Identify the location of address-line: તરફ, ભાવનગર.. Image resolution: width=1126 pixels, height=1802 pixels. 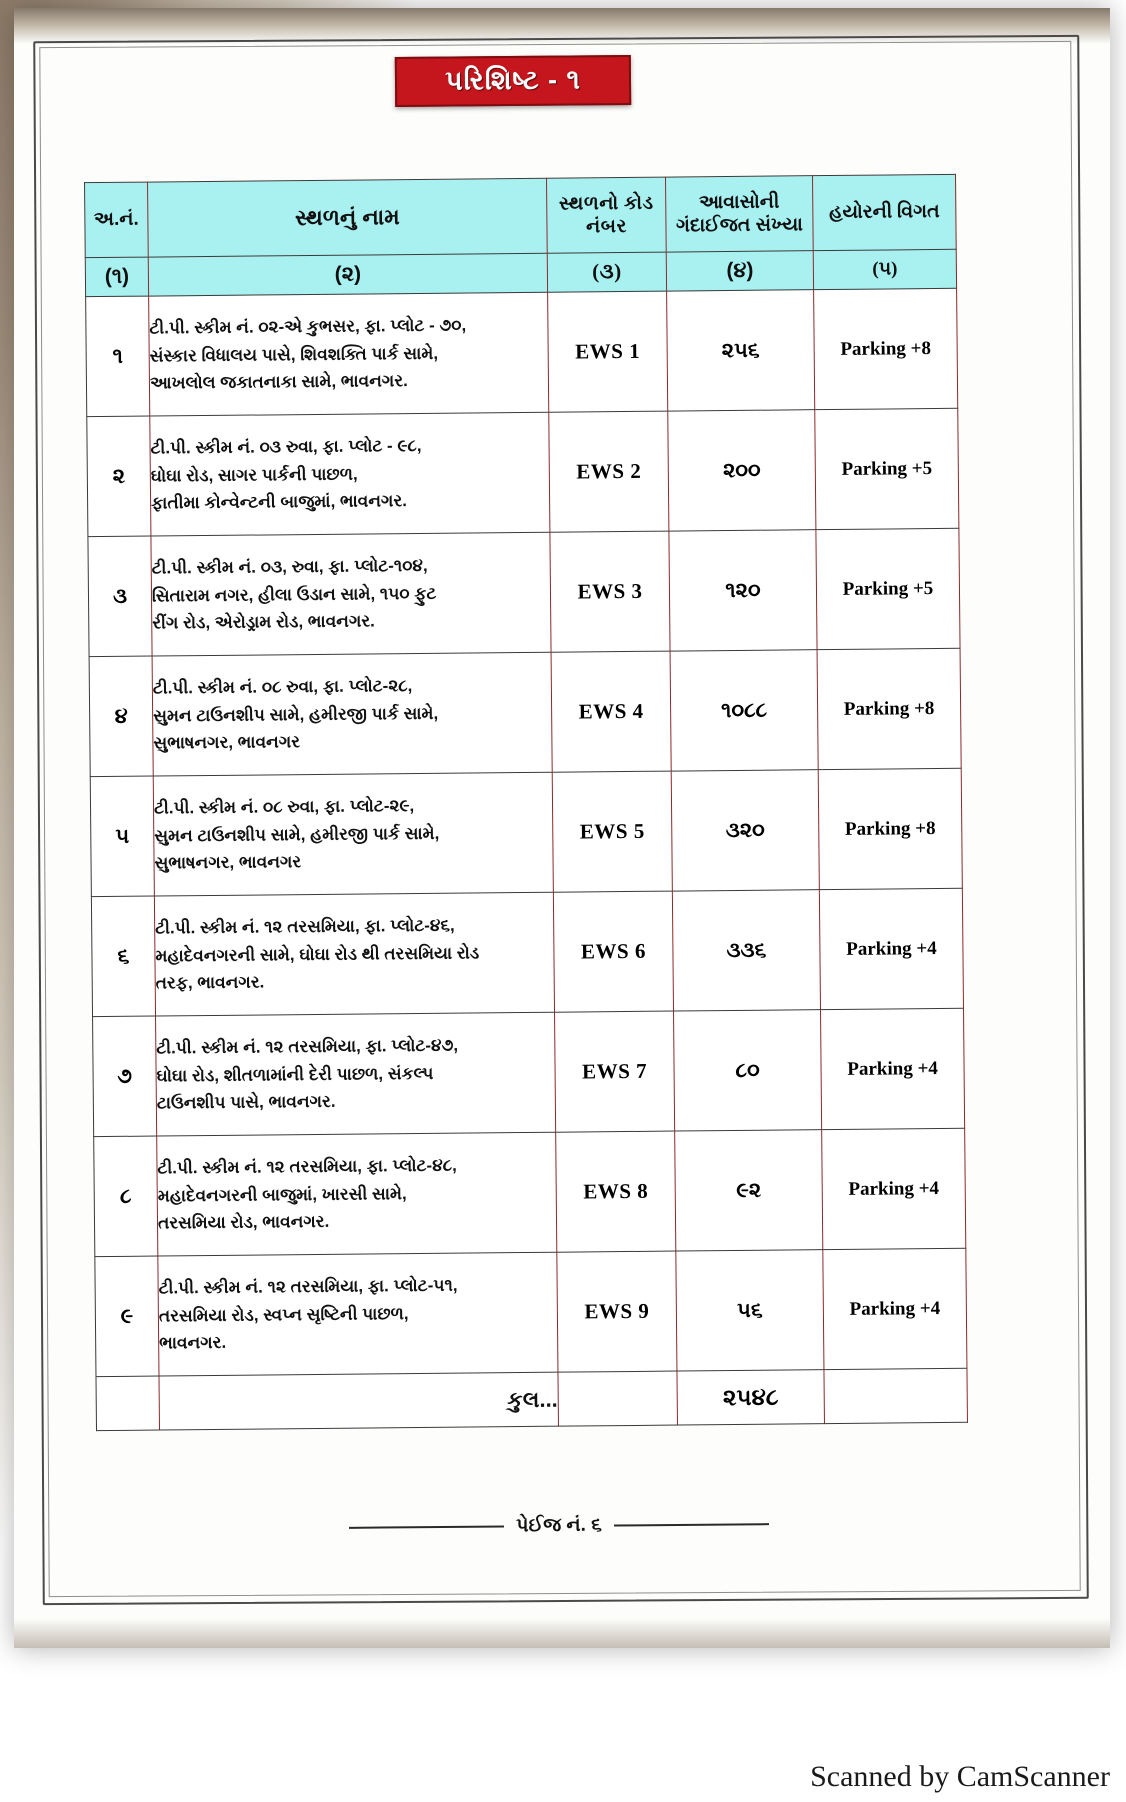
(210, 982).